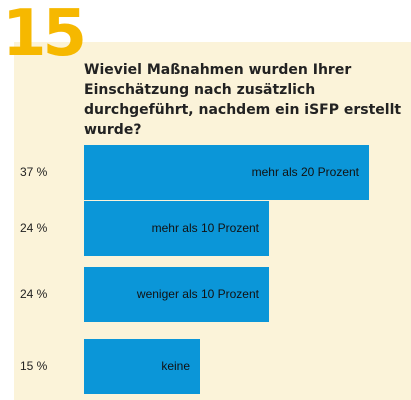  I want to click on bar-row: 37 % mehr als 20 Prozent, so click(205, 172).